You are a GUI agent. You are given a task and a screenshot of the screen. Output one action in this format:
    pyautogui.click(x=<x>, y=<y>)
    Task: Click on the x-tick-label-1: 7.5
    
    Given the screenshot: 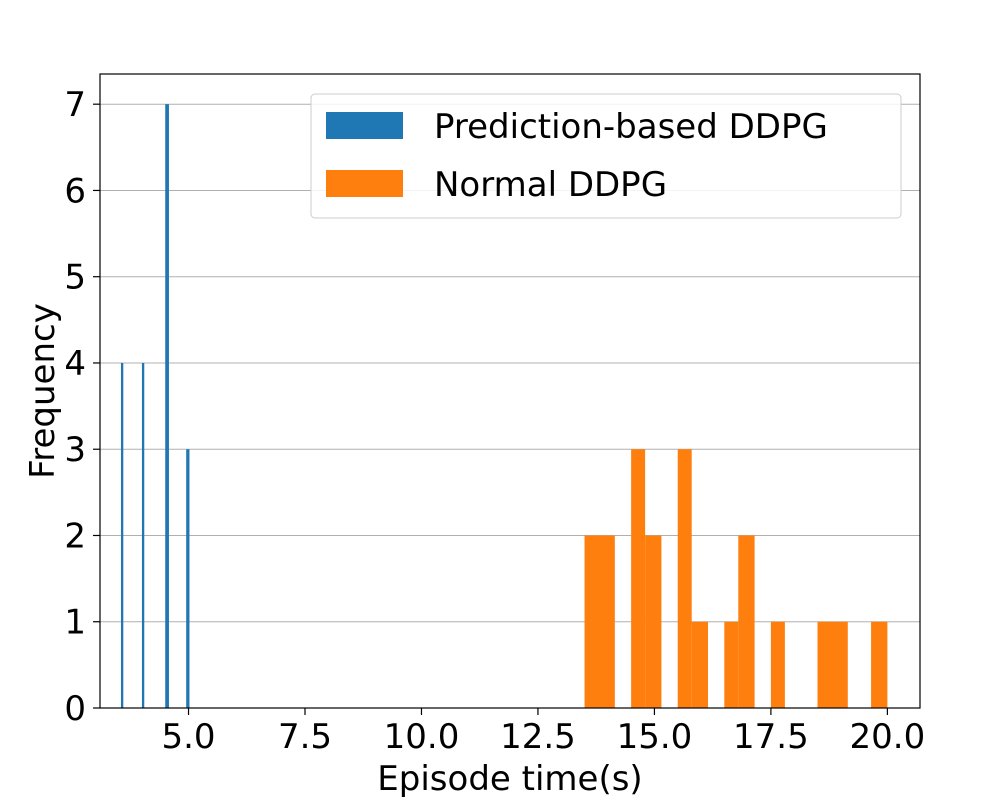 What is the action you would take?
    pyautogui.click(x=305, y=737)
    